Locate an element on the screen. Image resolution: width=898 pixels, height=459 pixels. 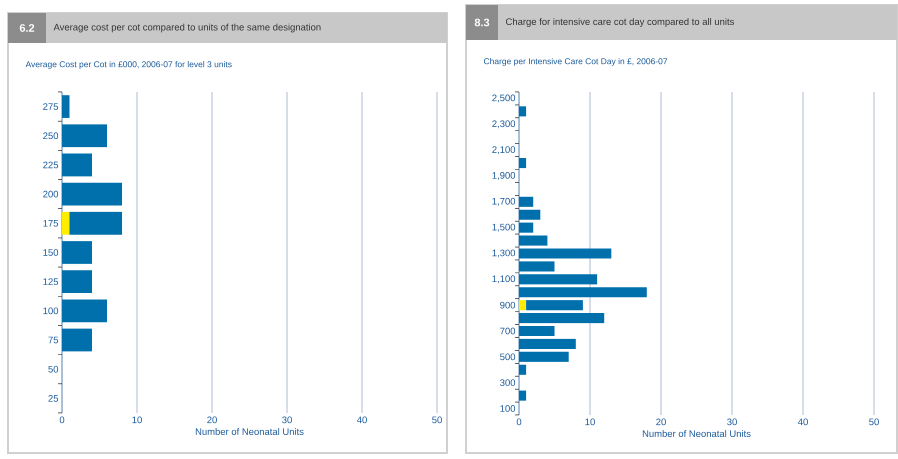
y-tick-label: 125 is located at coordinates (50, 282).